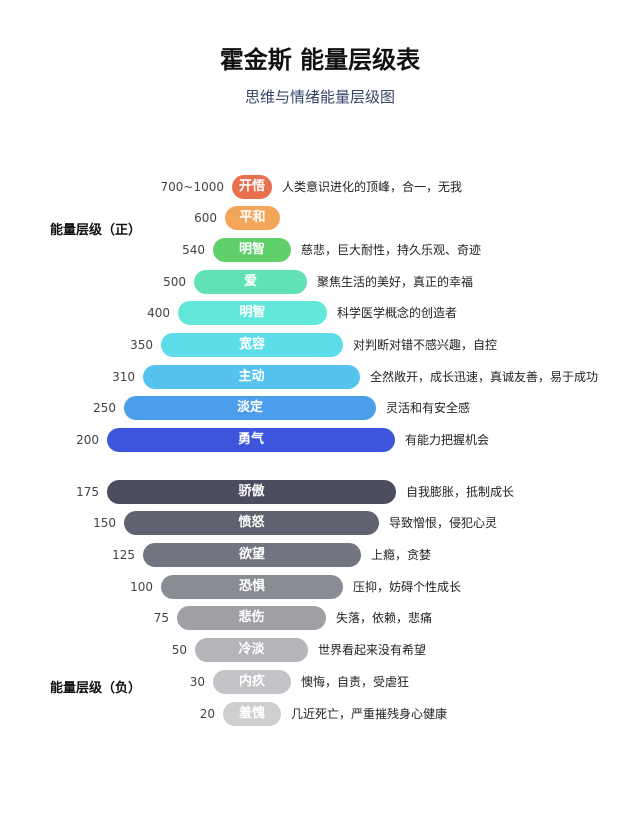 This screenshot has height=834, width=640. I want to click on level-value: 150, so click(104, 523).